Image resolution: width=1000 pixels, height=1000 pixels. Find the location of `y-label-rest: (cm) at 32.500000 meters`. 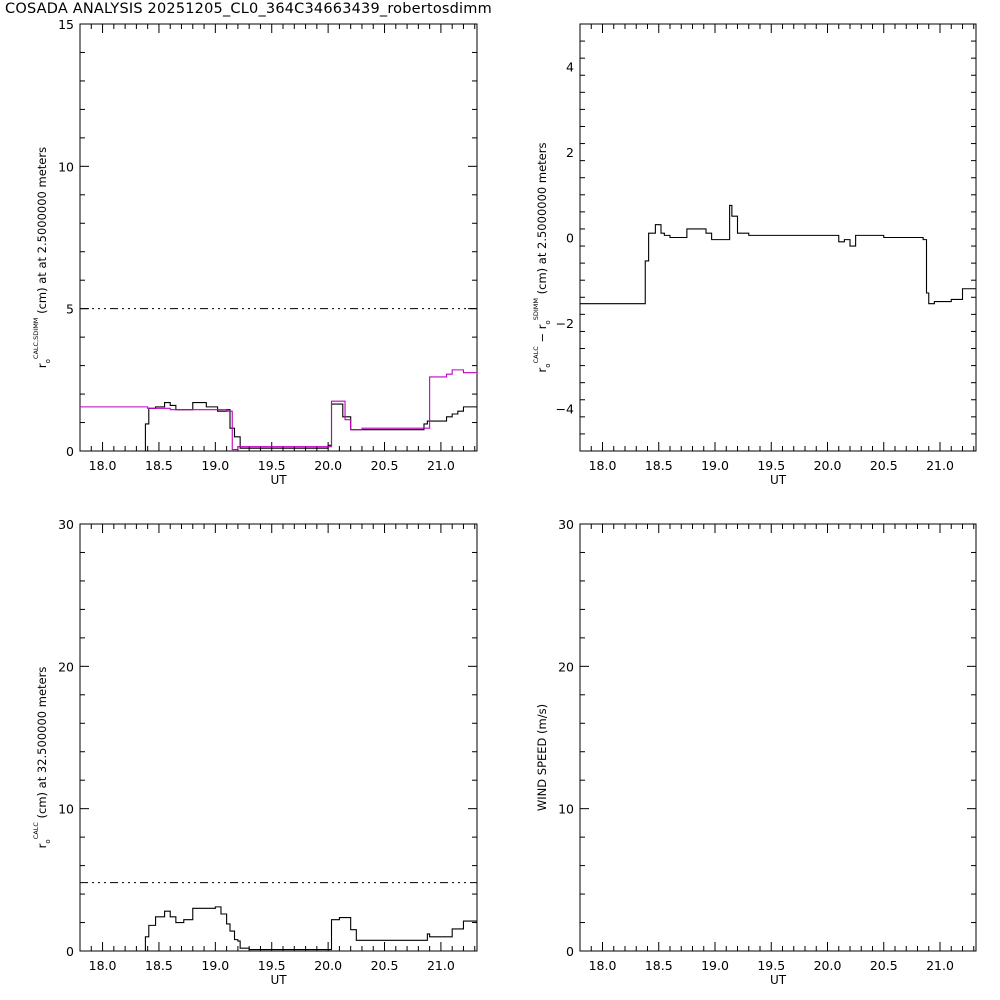

y-label-rest: (cm) at 32.500000 meters is located at coordinates (42, 744).